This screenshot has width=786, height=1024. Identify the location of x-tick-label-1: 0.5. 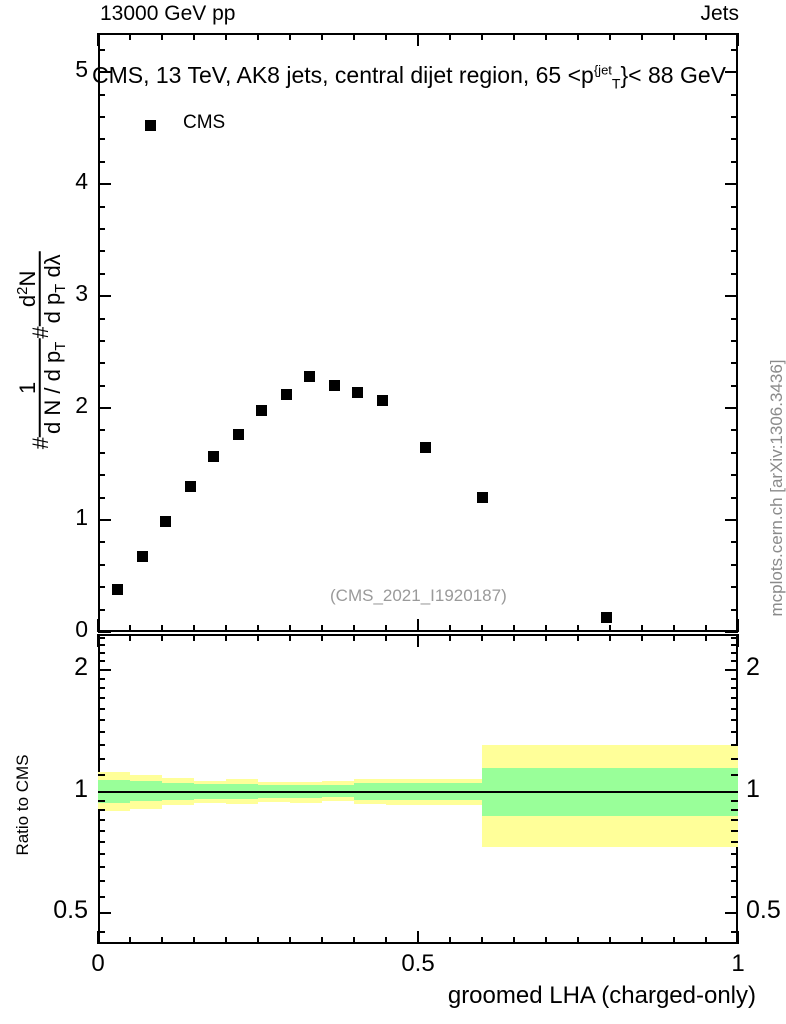
(418, 963).